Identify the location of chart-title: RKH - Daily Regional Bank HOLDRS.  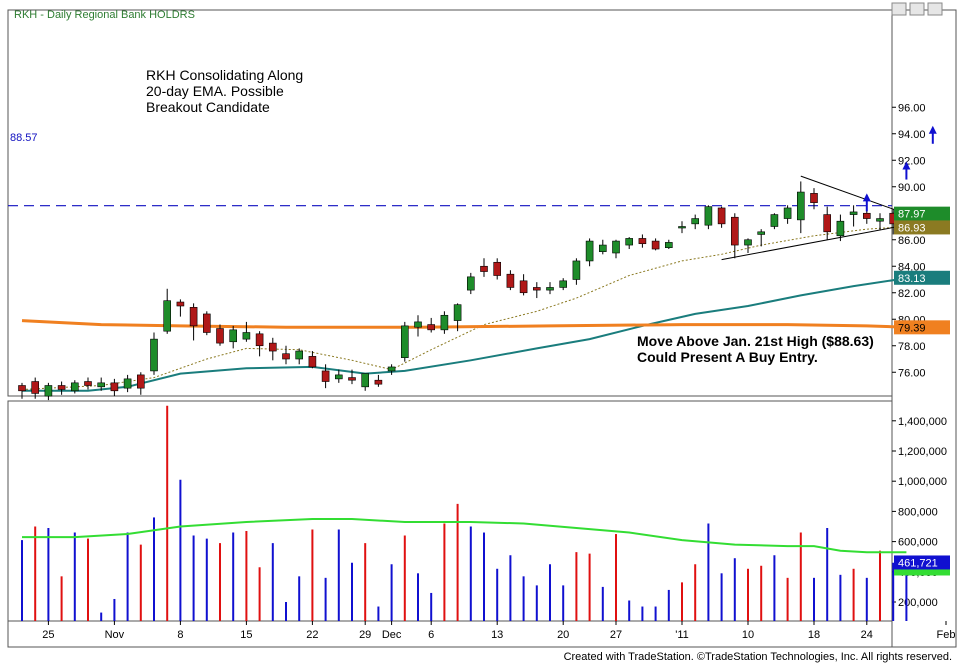
(104, 15).